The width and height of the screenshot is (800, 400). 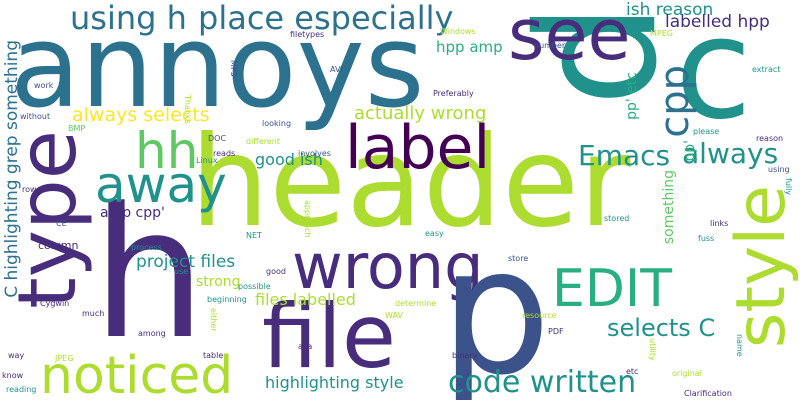 What do you see at coordinates (161, 185) in the screenshot?
I see `word: away` at bounding box center [161, 185].